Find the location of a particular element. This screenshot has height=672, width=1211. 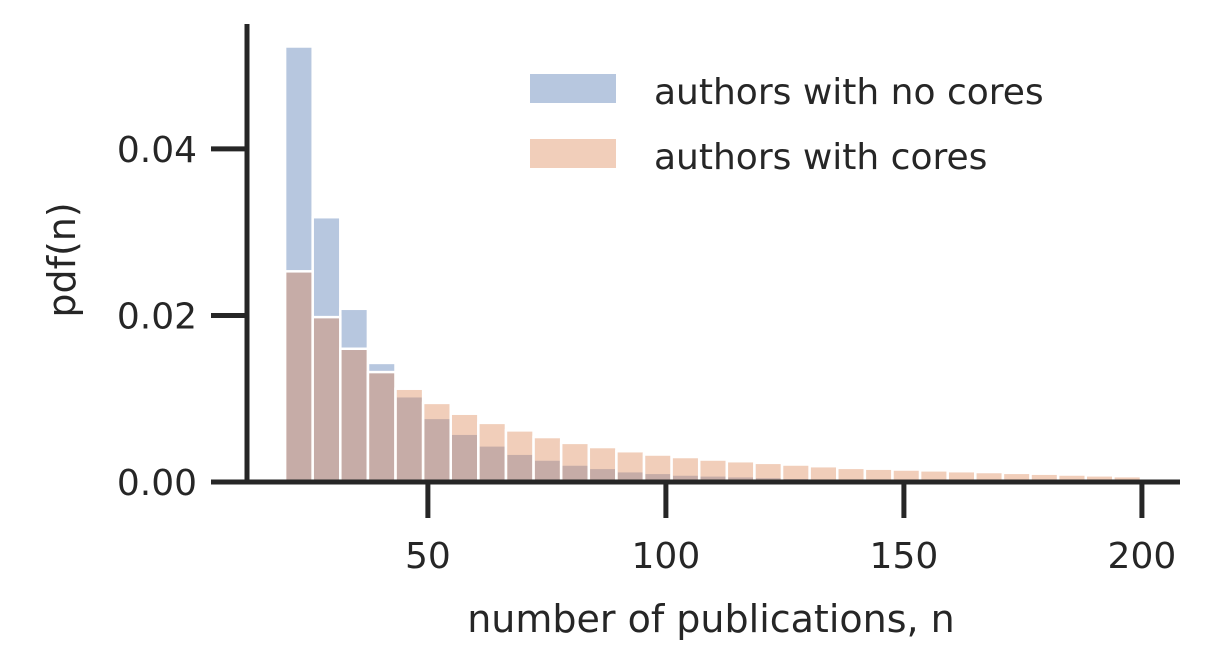

y-axis-ticks: 0.00 0.02 0.04 is located at coordinates (182, 317).